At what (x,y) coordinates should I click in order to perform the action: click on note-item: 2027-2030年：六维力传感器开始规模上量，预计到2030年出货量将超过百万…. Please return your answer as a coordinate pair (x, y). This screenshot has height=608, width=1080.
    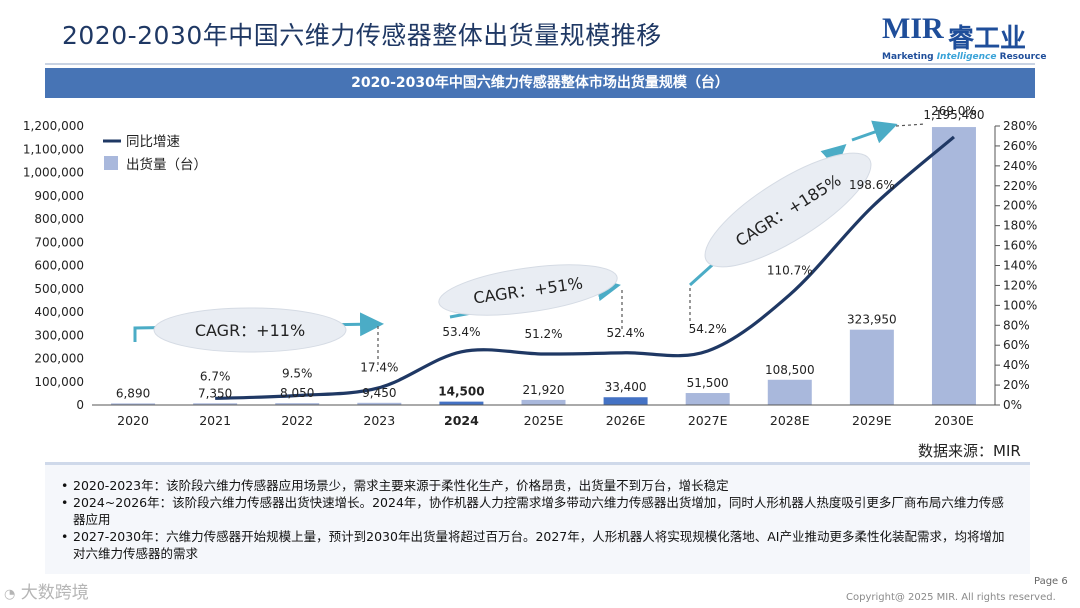
    Looking at the image, I should click on (537, 545).